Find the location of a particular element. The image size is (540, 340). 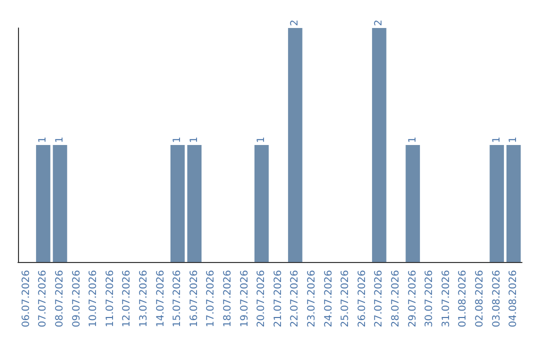

x-tick-label: 10.07.2026 is located at coordinates (94, 299).